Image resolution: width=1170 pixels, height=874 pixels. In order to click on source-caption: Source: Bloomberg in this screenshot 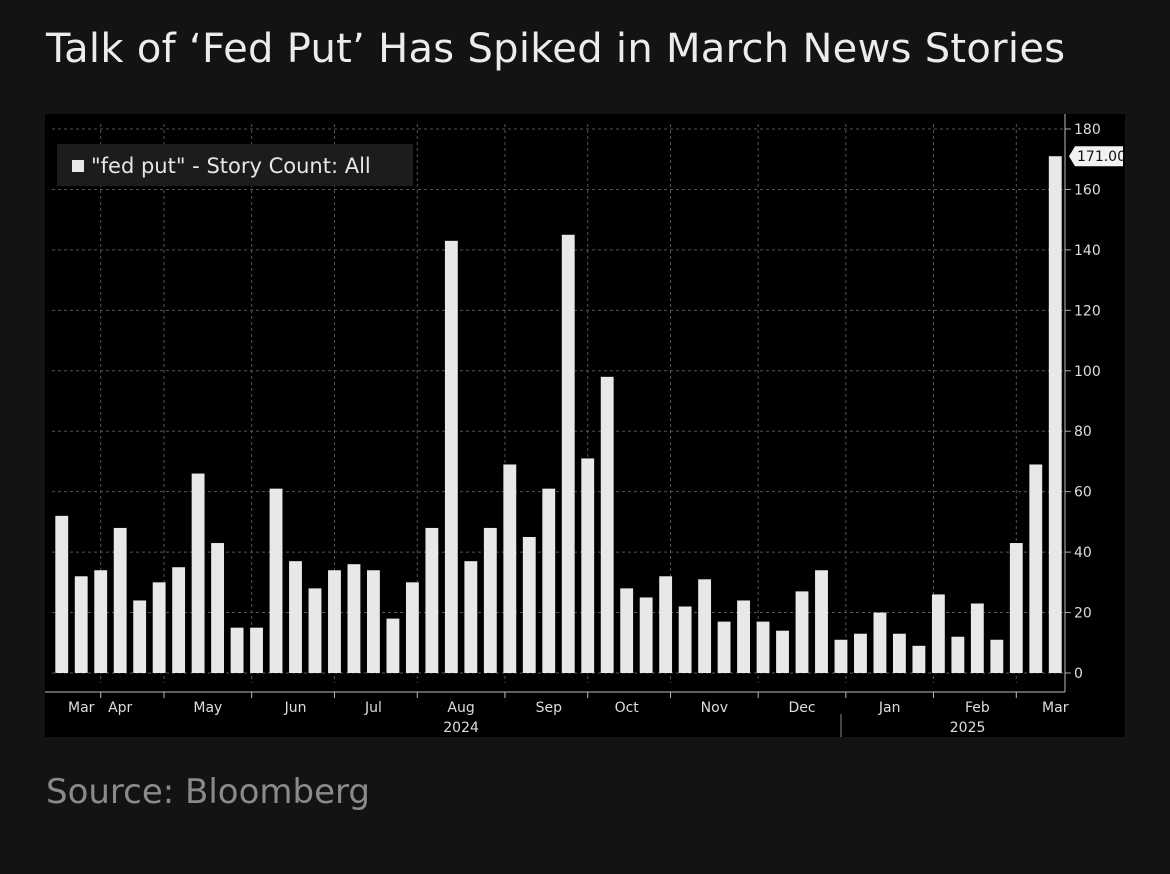, I will do `click(208, 792)`.